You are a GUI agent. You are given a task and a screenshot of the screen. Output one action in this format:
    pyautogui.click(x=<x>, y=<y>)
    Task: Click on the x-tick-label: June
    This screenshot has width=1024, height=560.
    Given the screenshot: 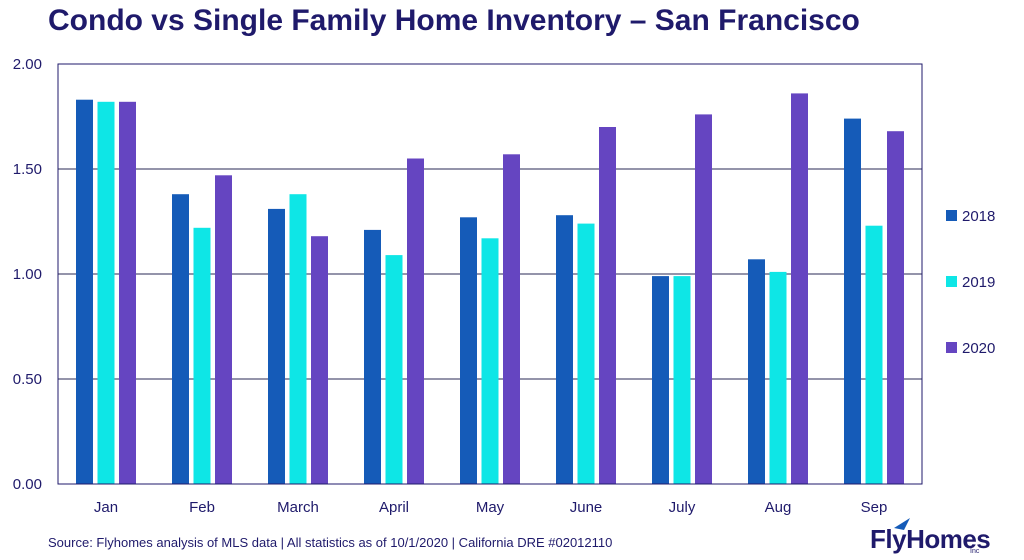 What is the action you would take?
    pyautogui.click(x=586, y=507)
    